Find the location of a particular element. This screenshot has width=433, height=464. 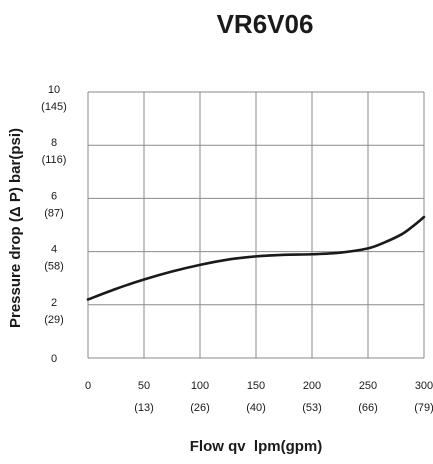

x-tick-label: 250 is located at coordinates (368, 386).